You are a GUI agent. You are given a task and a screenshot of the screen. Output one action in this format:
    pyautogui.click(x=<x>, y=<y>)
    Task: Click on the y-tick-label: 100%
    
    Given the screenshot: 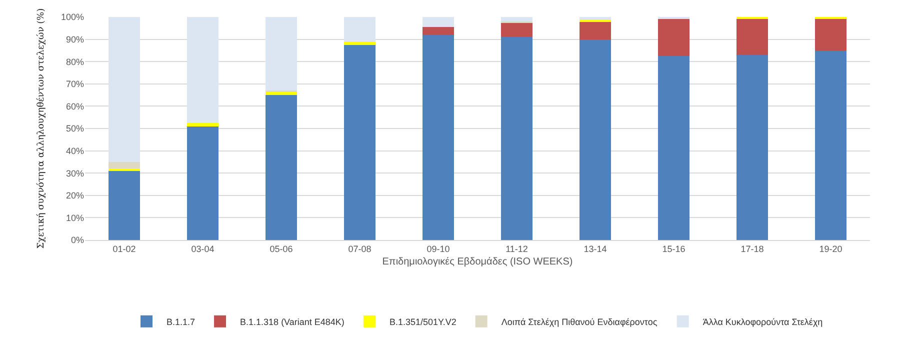 What is the action you would take?
    pyautogui.click(x=72, y=17)
    